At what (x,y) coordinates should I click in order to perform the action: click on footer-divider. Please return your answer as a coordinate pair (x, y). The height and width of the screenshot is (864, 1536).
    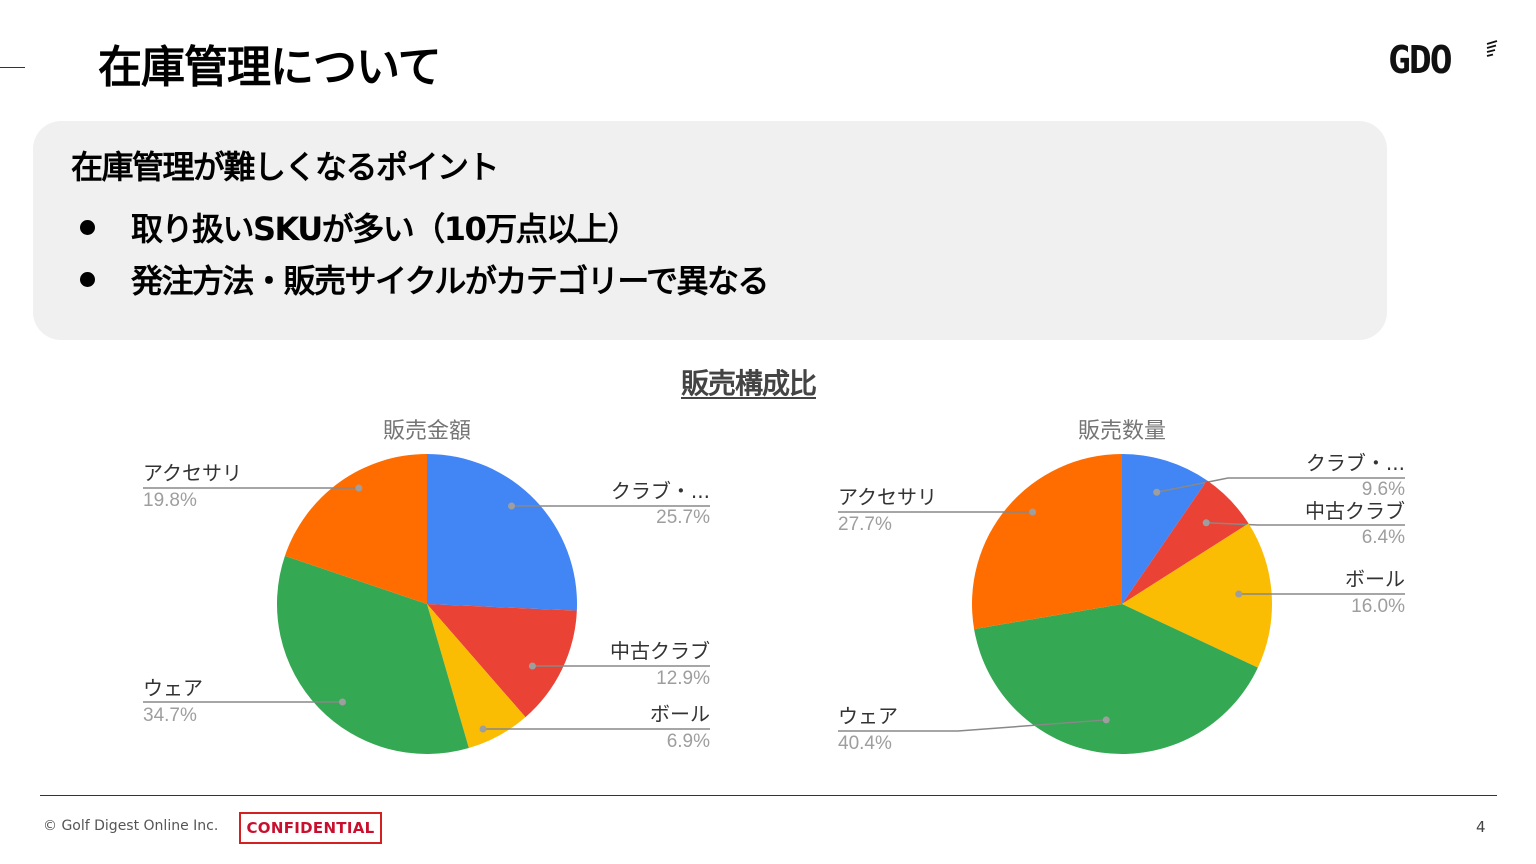
    Looking at the image, I should click on (768, 795).